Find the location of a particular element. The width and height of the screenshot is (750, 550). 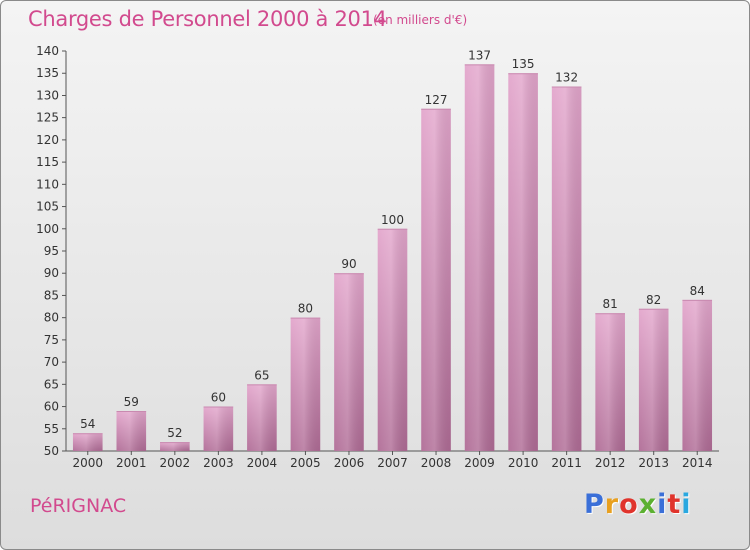

x-tick-label: 2009 is located at coordinates (479, 463).